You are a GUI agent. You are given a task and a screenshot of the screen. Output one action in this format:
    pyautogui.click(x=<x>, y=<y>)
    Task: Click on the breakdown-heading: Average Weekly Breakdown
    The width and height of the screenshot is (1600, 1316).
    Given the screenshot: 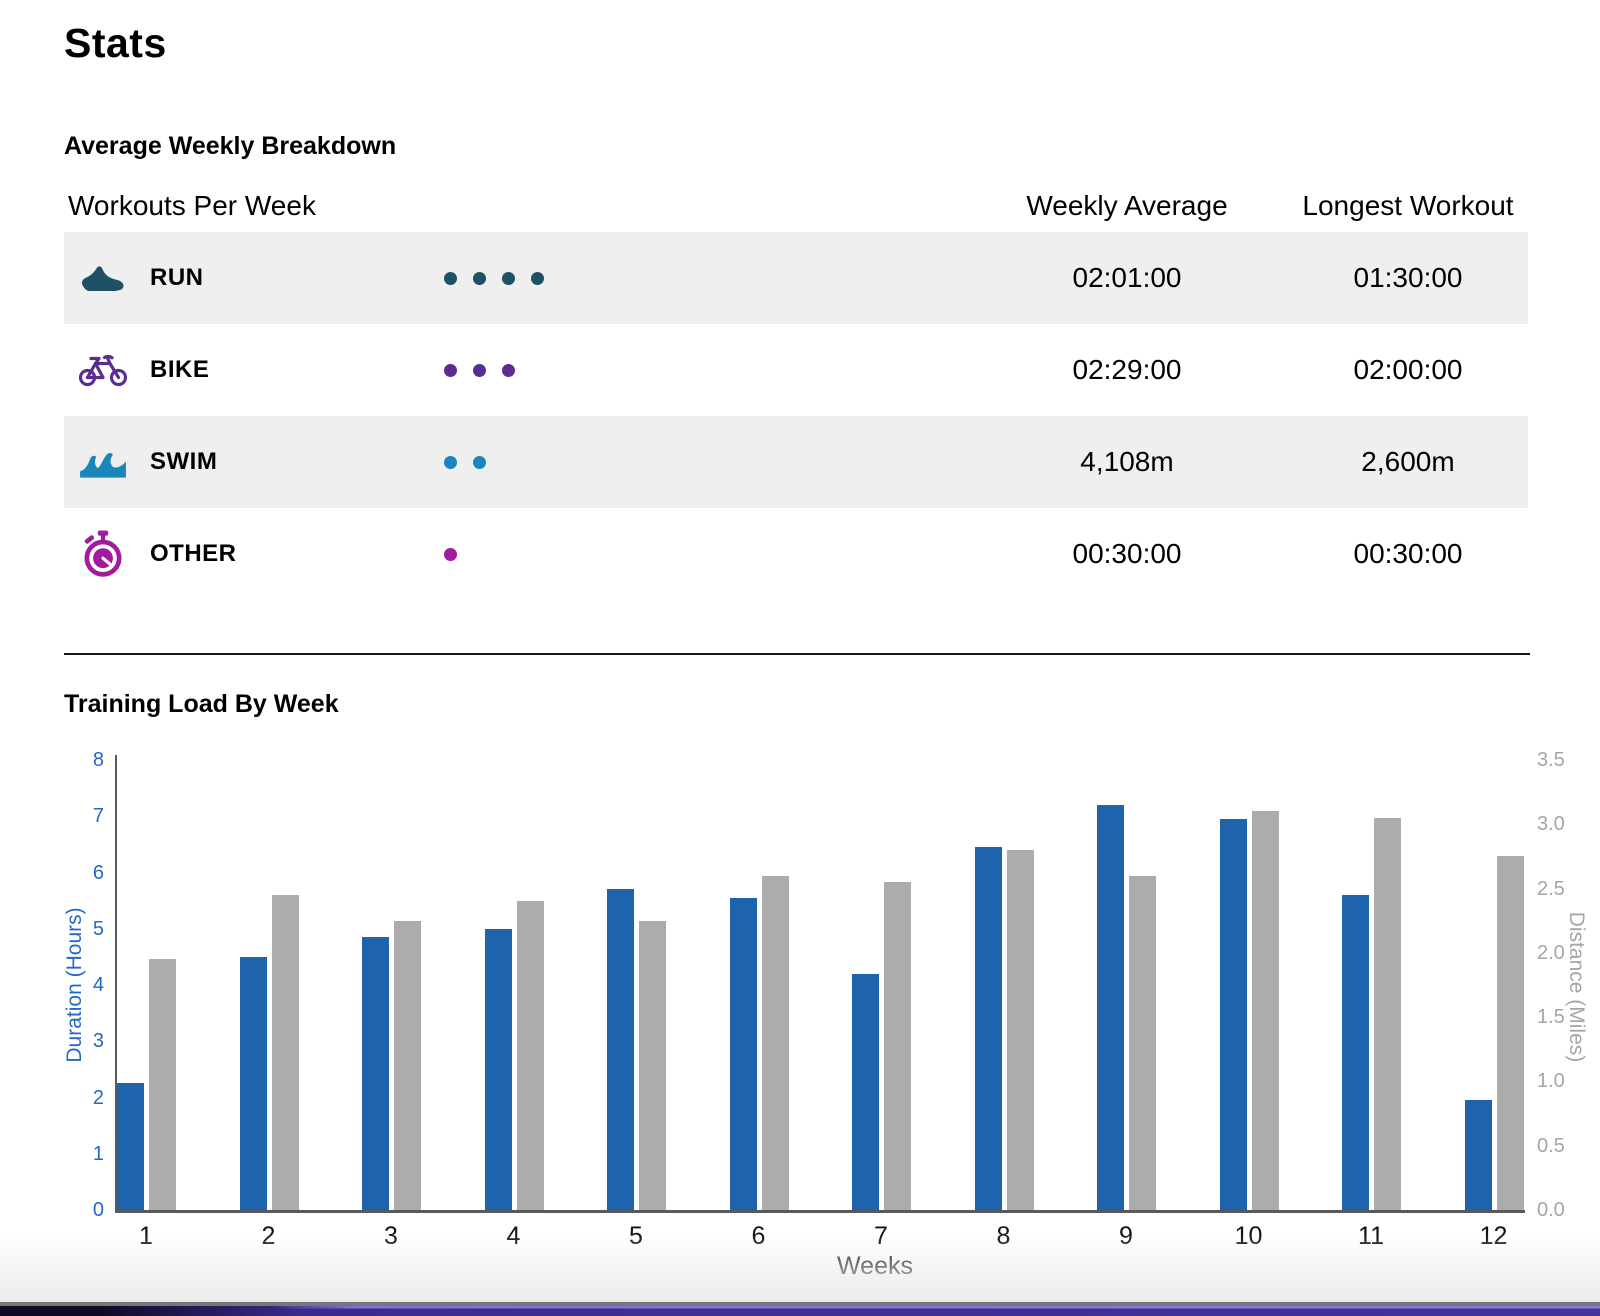 What is the action you would take?
    pyautogui.click(x=230, y=146)
    